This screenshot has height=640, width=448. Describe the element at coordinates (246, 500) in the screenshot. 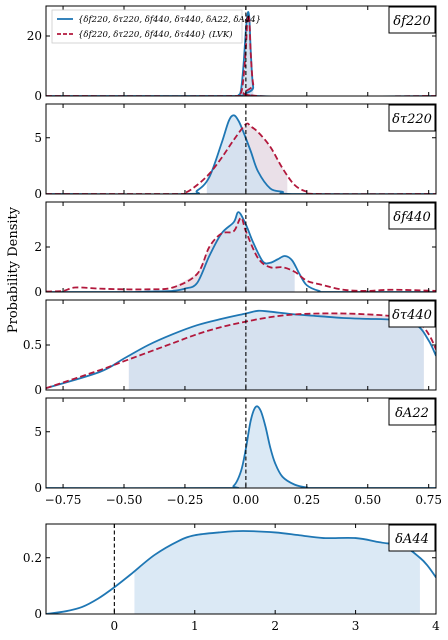

I see `x-tick-label: 0.00` at that location.